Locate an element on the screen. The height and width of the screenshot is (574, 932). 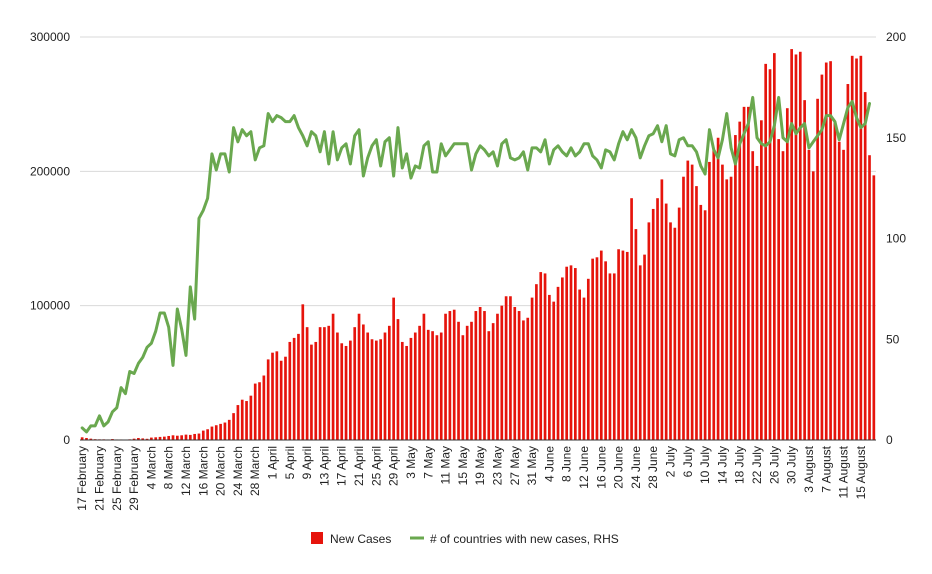
x-tick-label: 29 April is located at coordinates (394, 466).